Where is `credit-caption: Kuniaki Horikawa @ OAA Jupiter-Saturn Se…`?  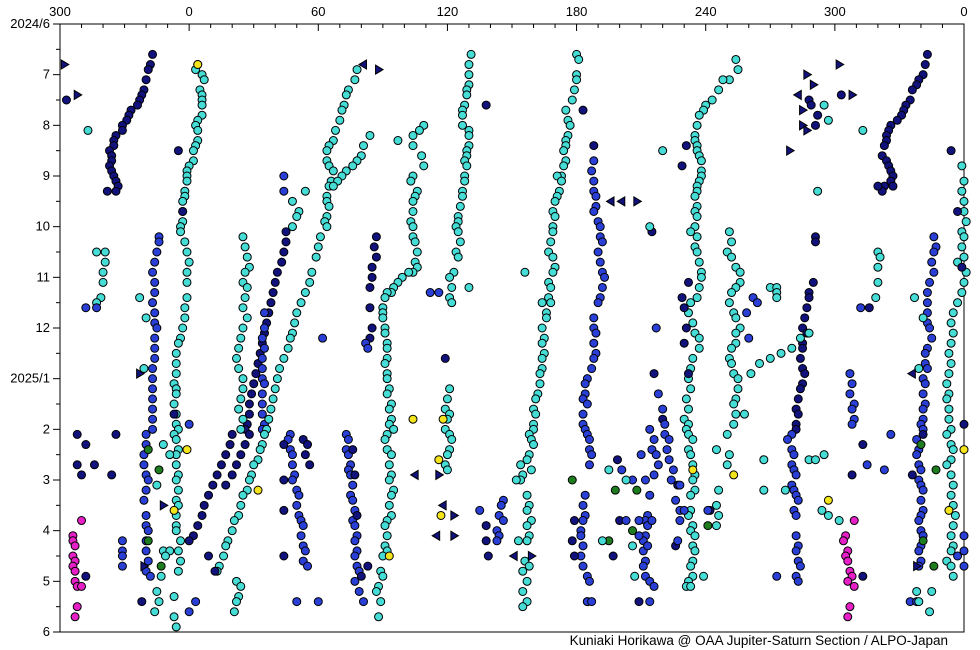 credit-caption: Kuniaki Horikawa @ OAA Jupiter-Saturn Se… is located at coordinates (758, 640).